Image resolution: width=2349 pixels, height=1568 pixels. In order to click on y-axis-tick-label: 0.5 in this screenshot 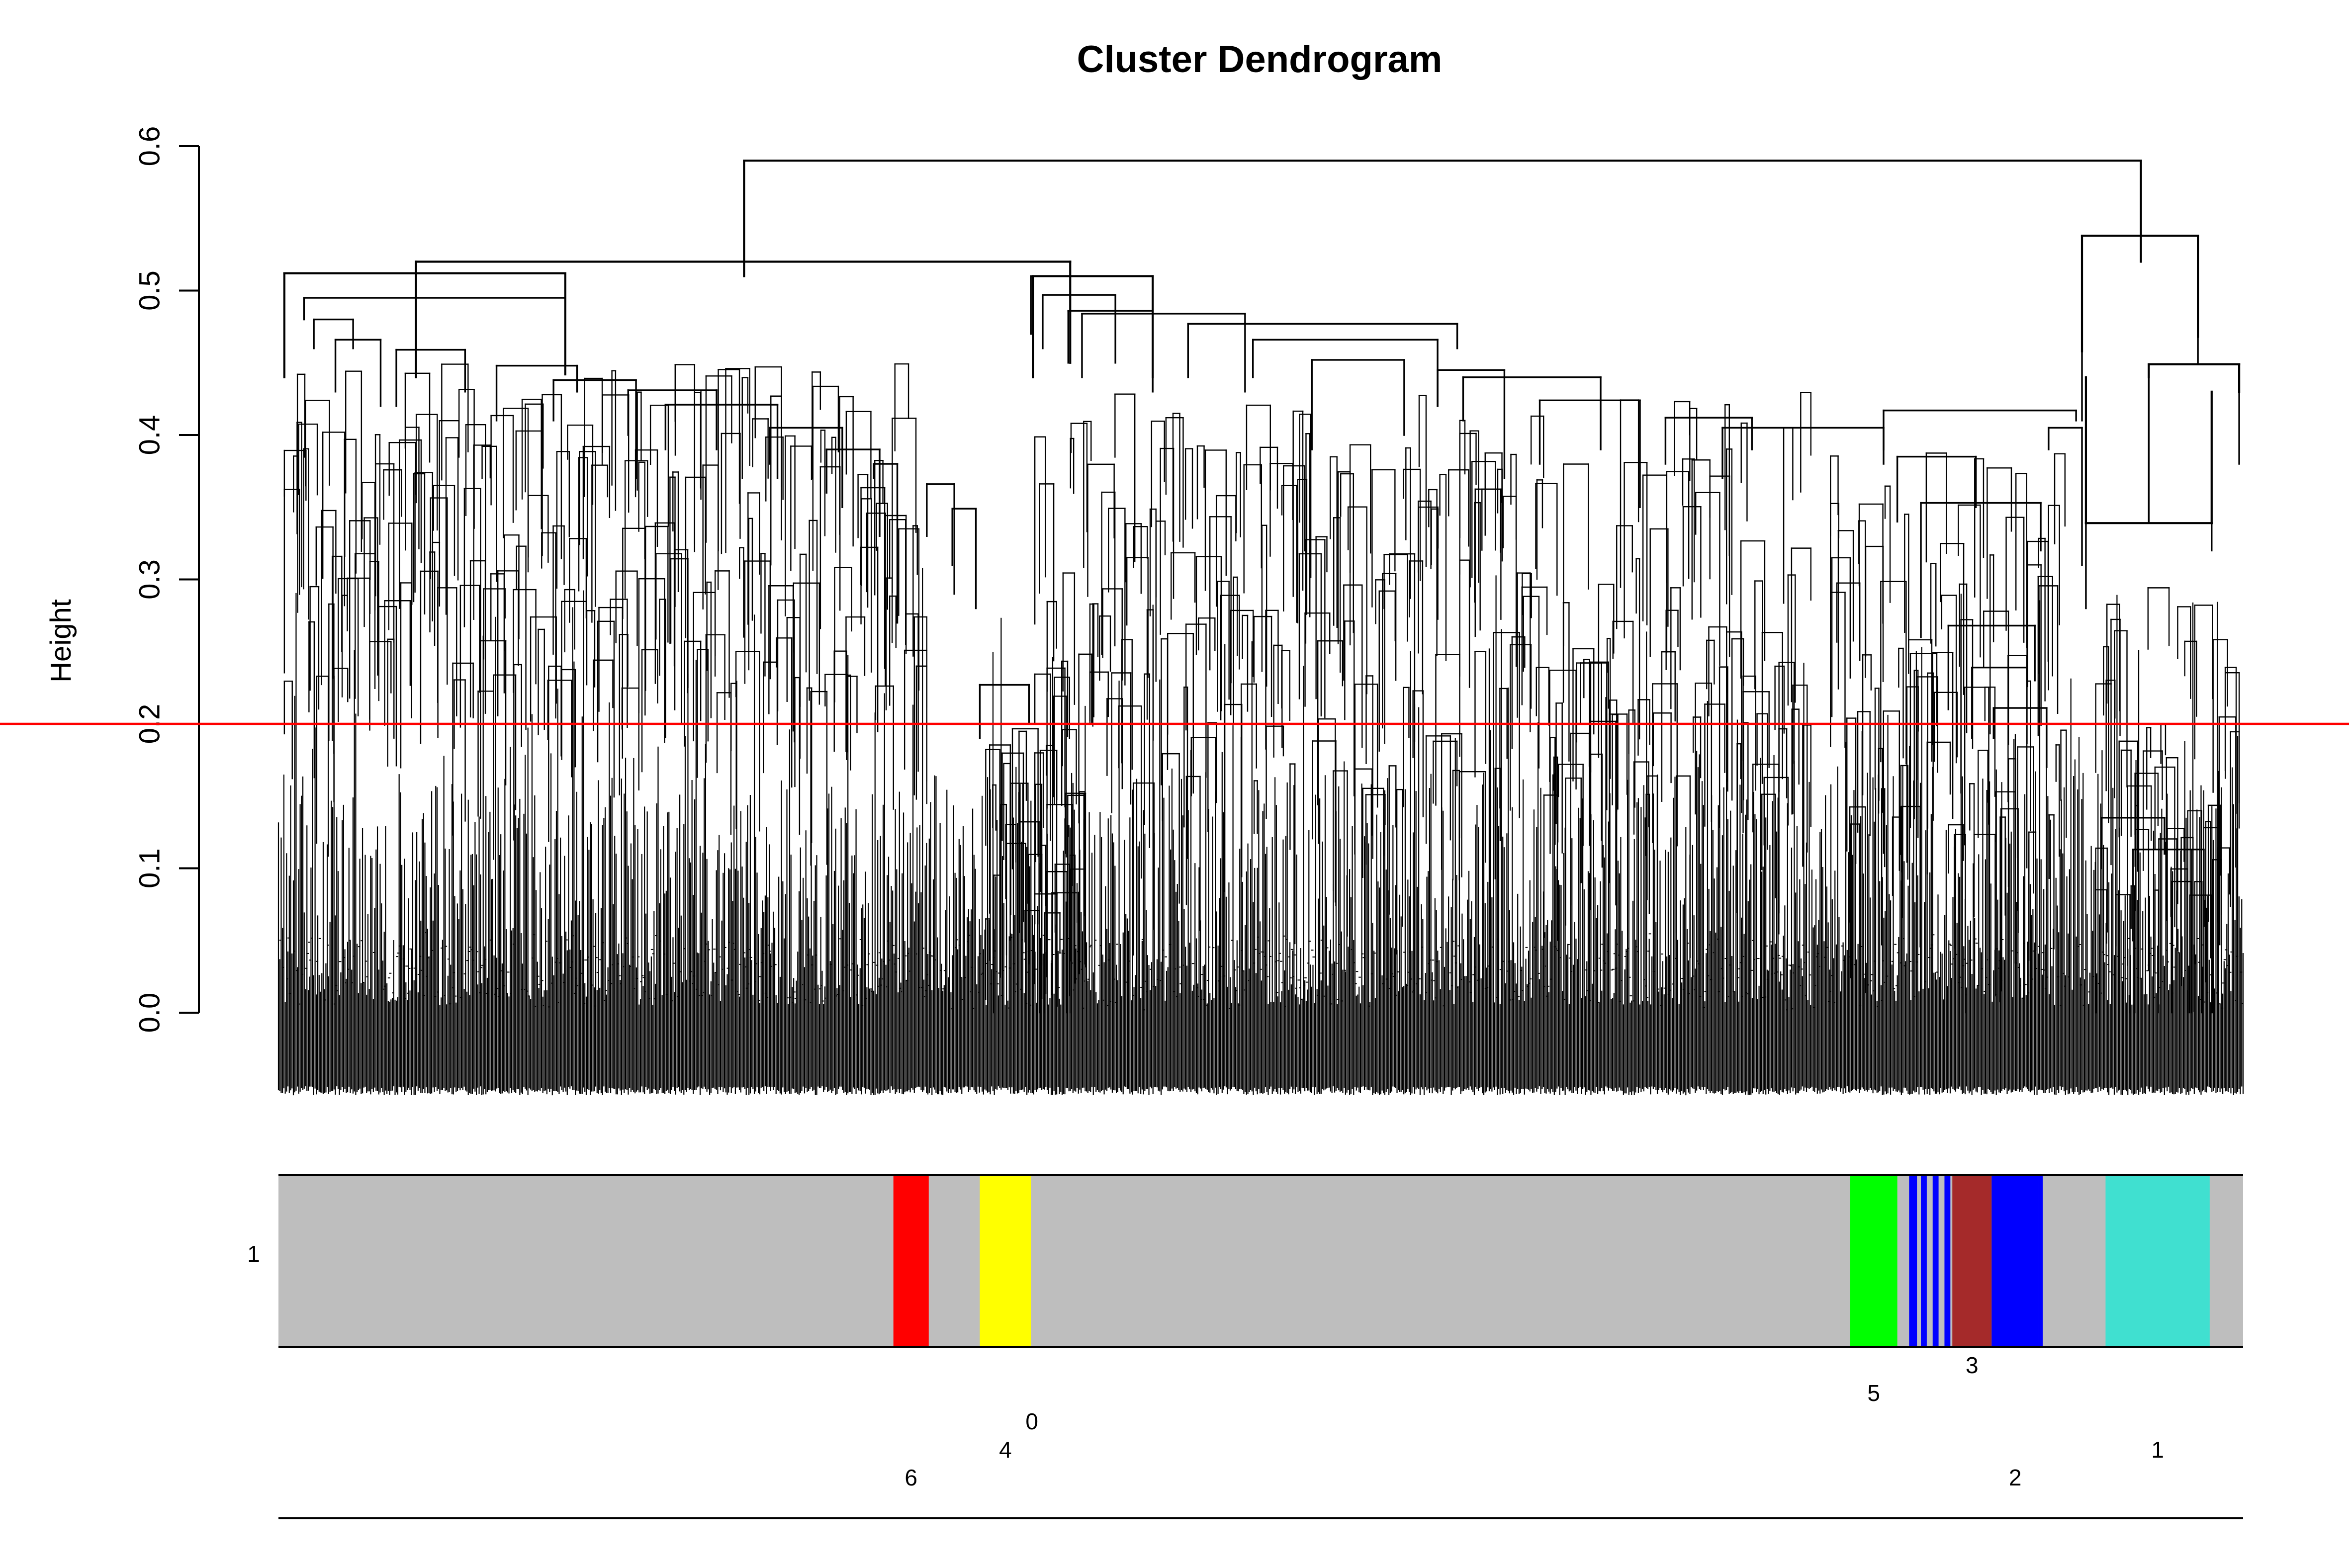, I will do `click(149, 290)`.